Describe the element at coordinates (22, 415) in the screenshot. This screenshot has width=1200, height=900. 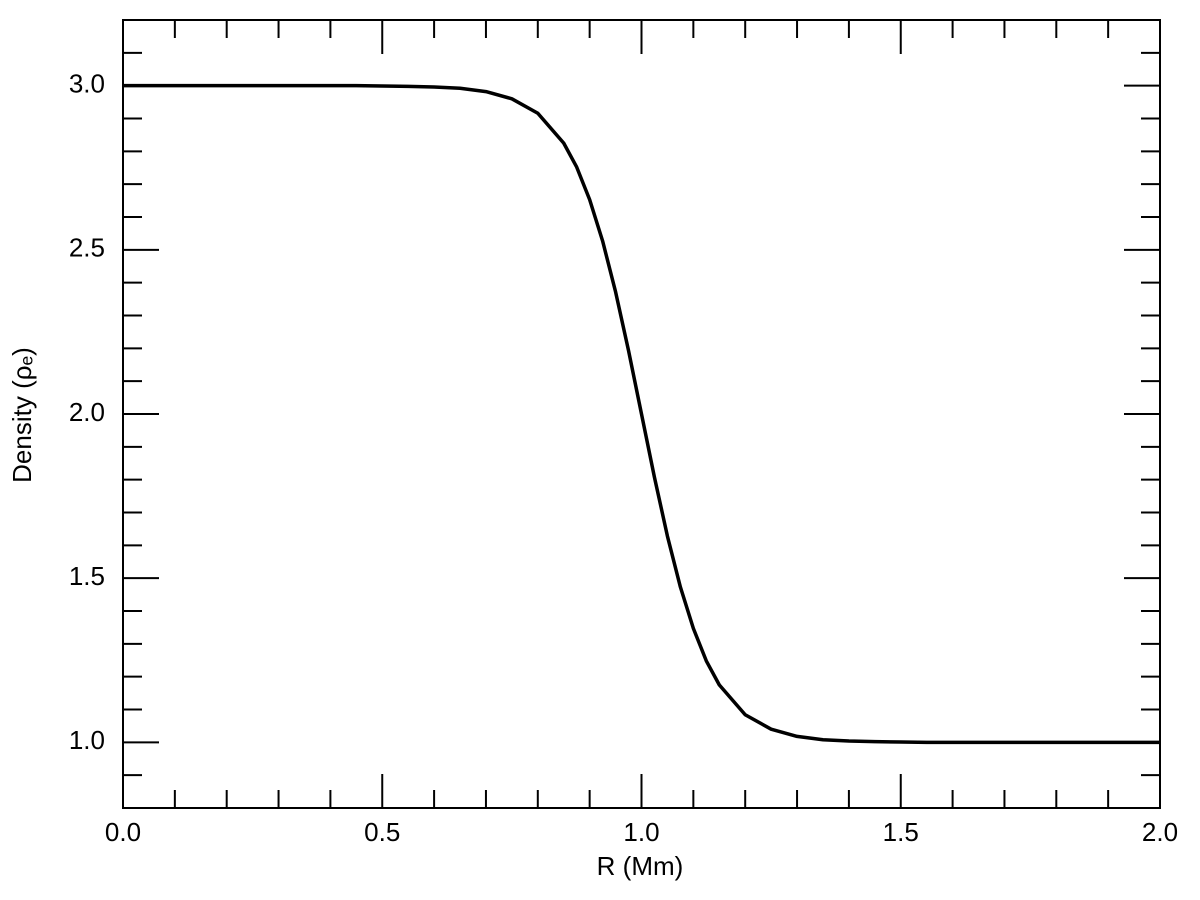
I see `y-axis-label: Density (ρₑ)` at that location.